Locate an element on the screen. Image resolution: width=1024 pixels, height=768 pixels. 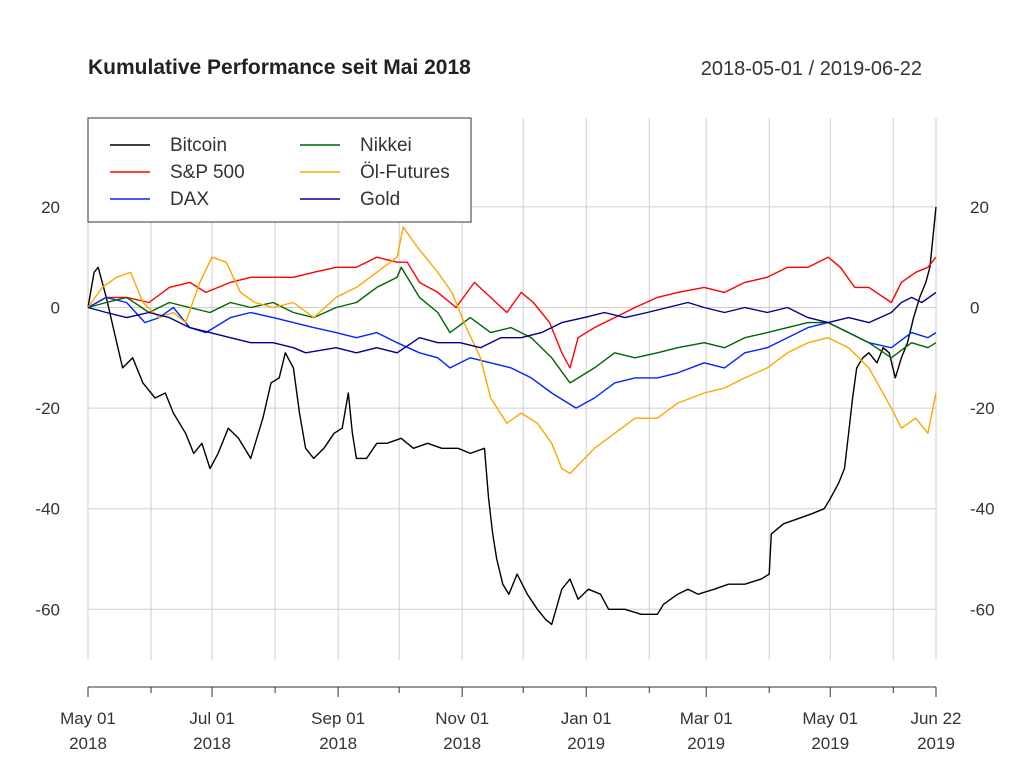
series-line-gold is located at coordinates (512, 322).